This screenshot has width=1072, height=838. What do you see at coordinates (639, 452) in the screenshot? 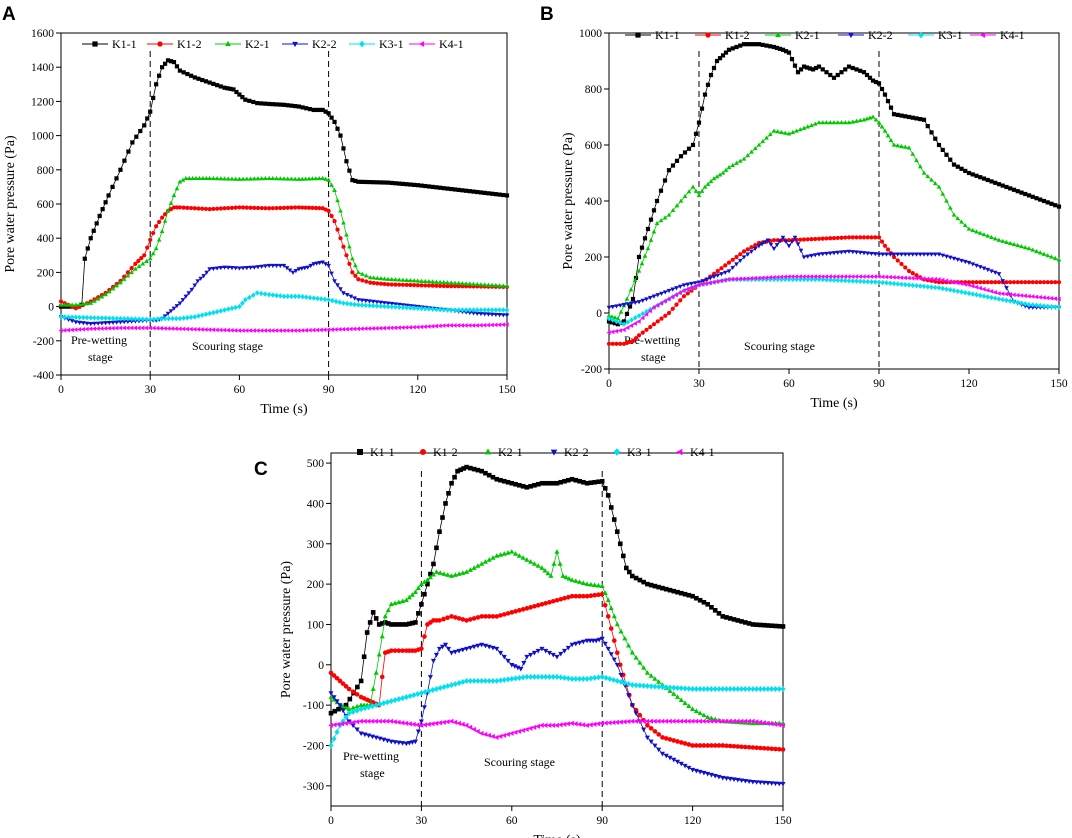
I see `legend-label: K3-1` at bounding box center [639, 452].